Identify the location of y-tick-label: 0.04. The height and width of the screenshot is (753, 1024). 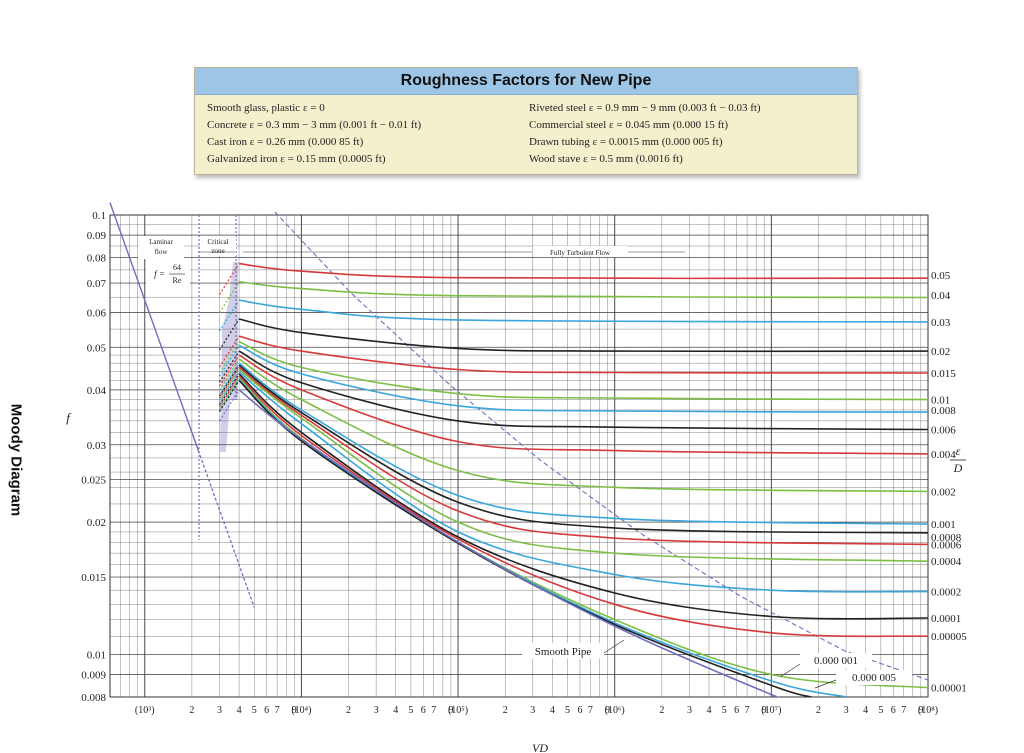
(97, 391).